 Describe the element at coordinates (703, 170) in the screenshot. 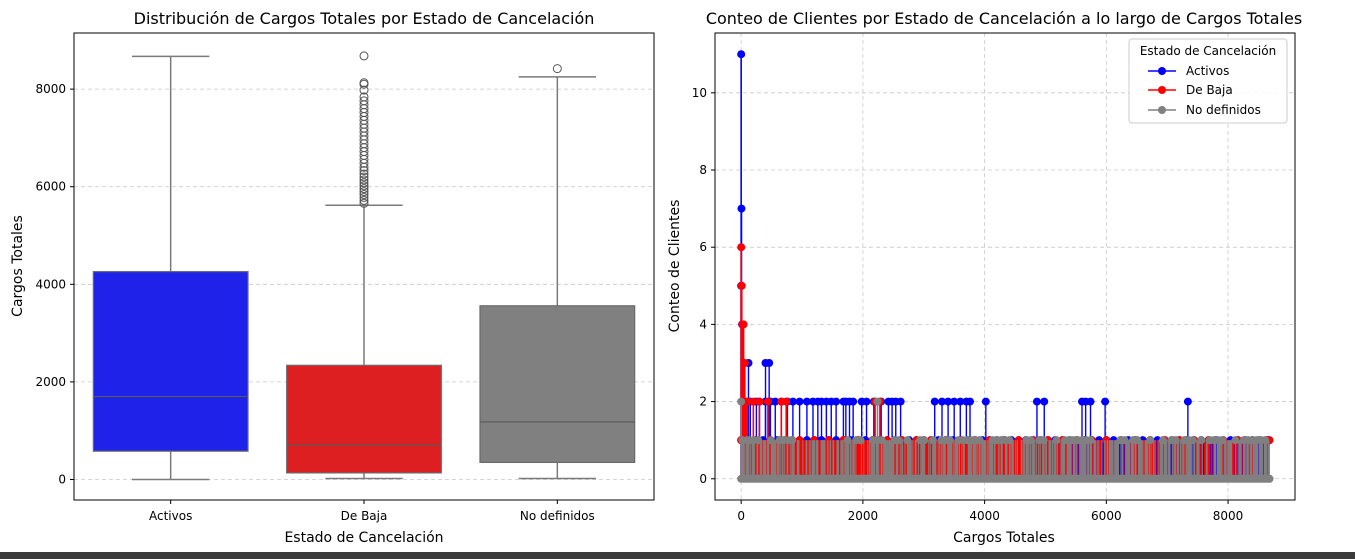

I see `y-tick-label: 8` at that location.